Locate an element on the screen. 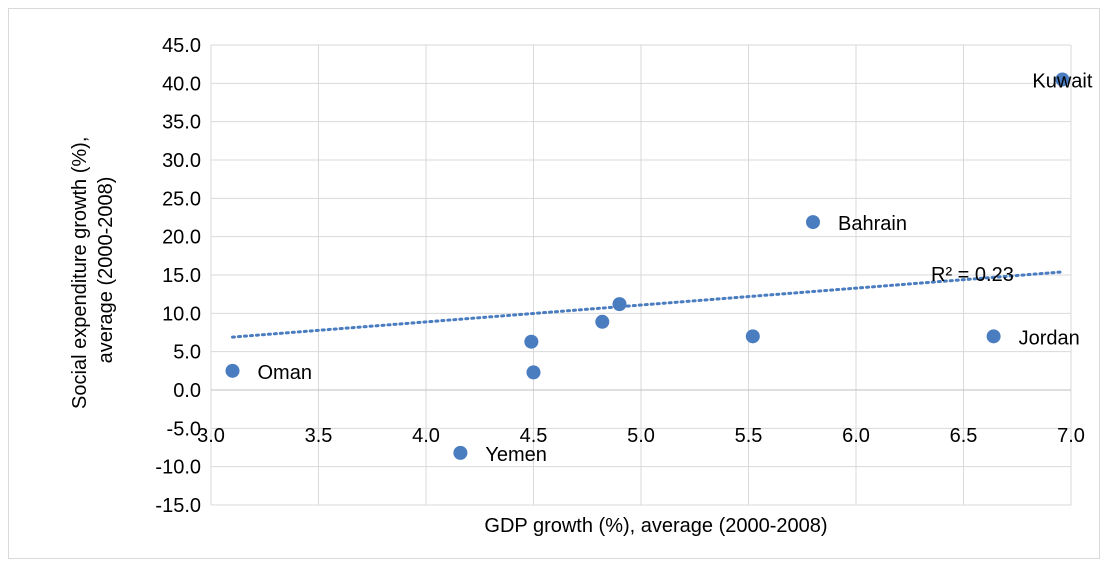  y-axis-title-line-1: Social expenditure growth (%), is located at coordinates (80, 273).